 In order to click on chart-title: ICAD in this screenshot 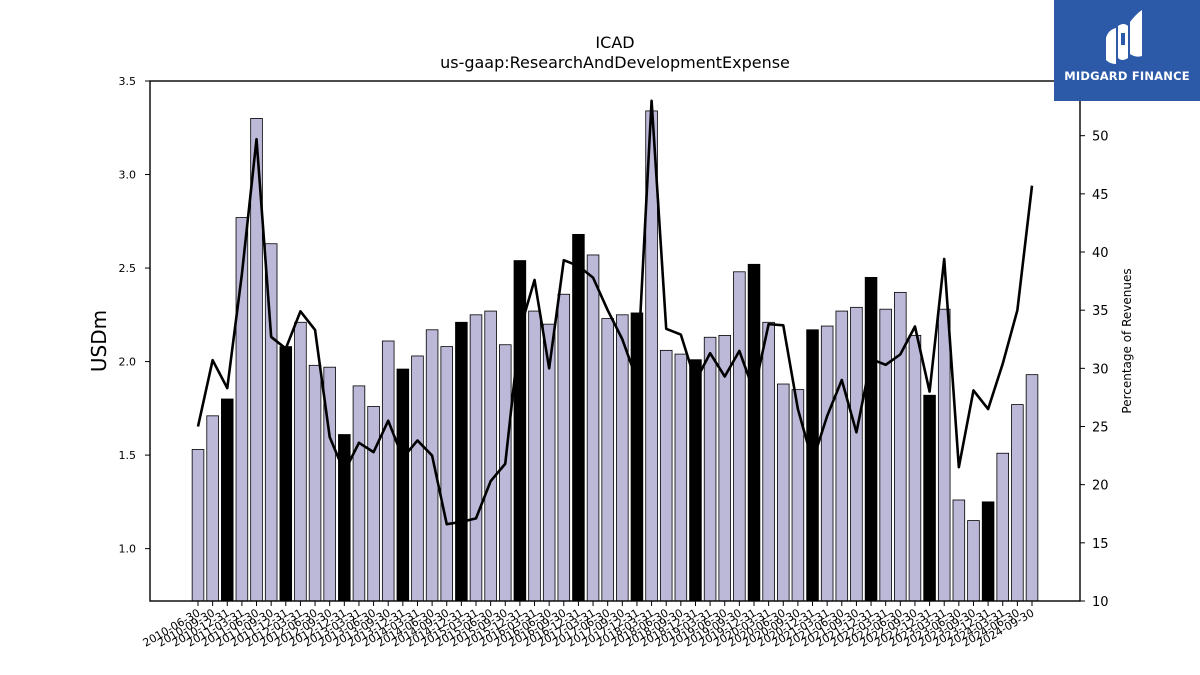, I will do `click(614, 42)`.